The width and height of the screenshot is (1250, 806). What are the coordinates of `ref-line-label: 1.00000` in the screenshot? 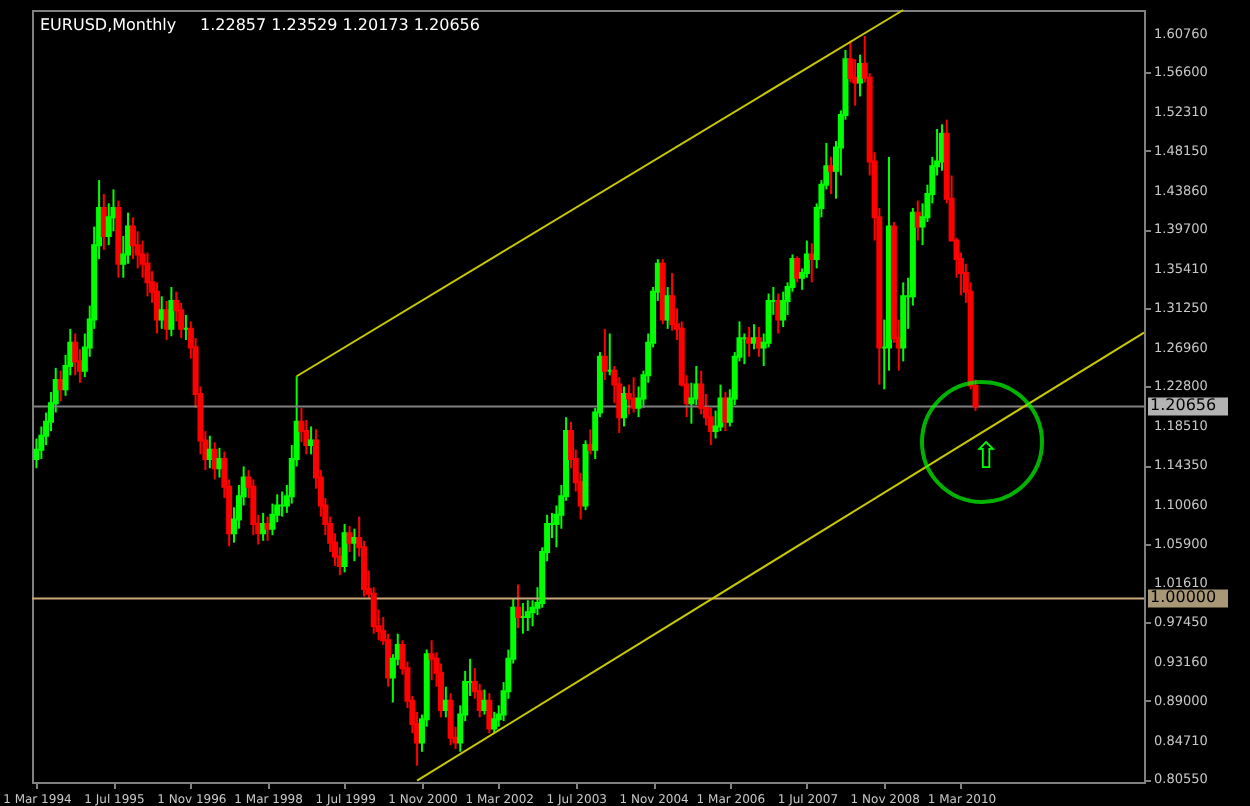 It's located at (1183, 597).